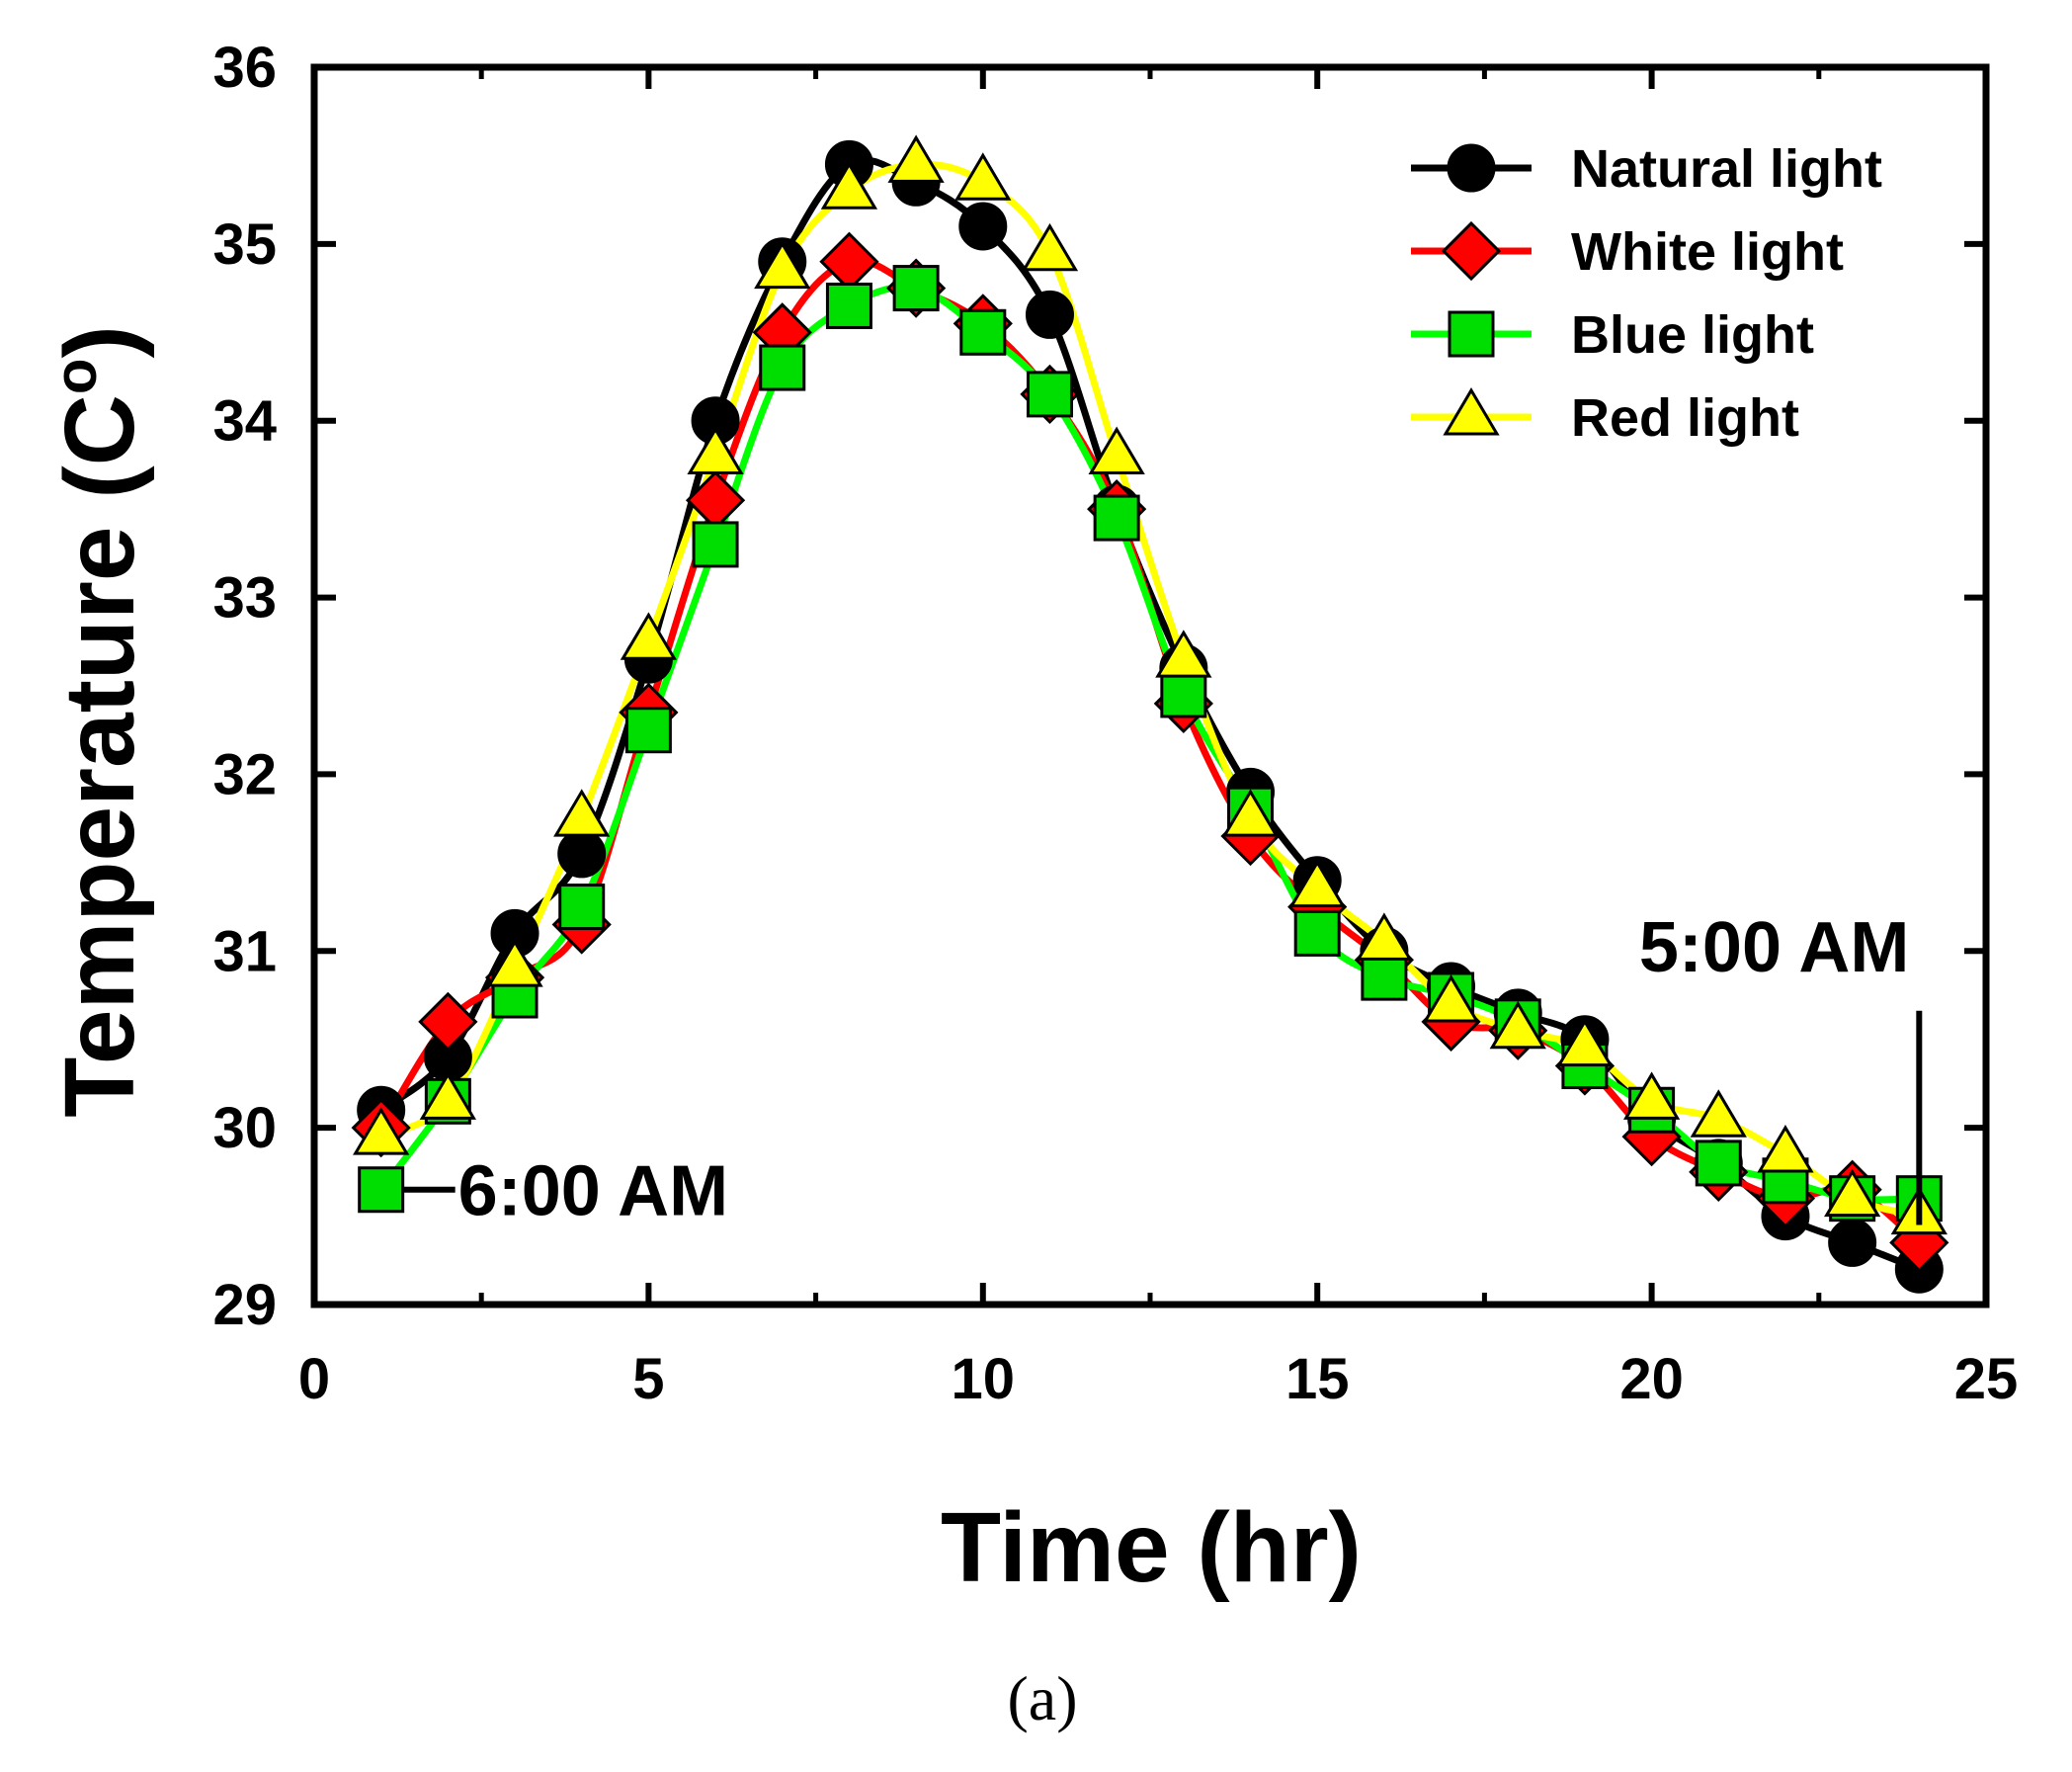  I want to click on figure-caption: (a), so click(1042, 1698).